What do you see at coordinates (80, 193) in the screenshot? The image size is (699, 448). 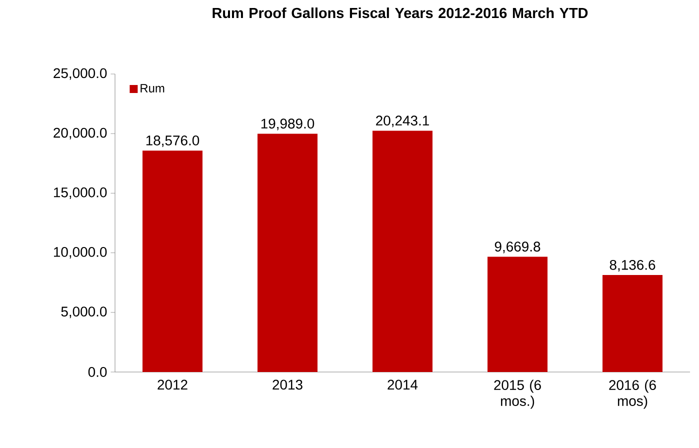 I see `y-tick-label: 15,000.0` at bounding box center [80, 193].